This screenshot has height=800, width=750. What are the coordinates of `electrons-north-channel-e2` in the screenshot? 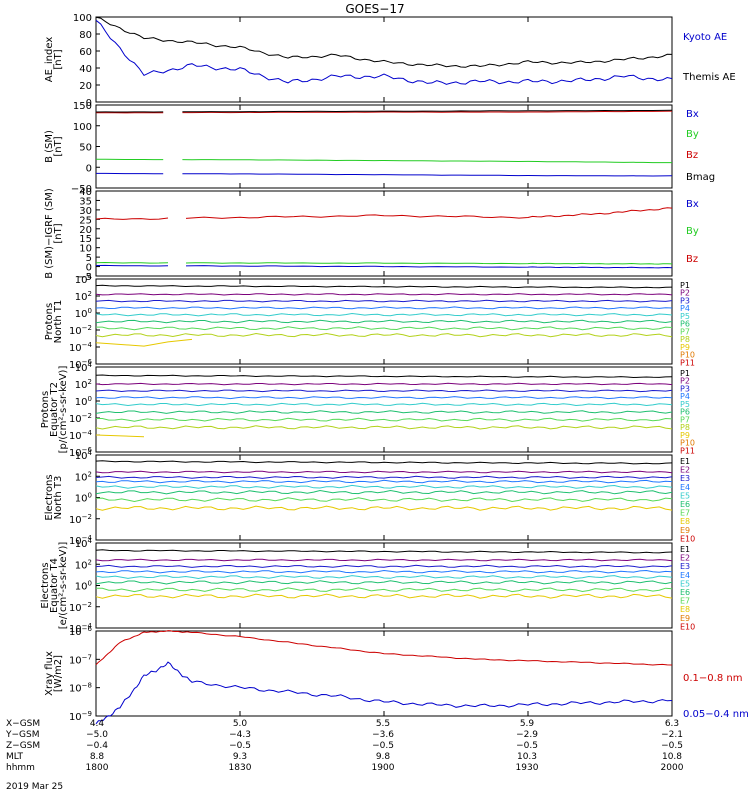 It's located at (384, 472).